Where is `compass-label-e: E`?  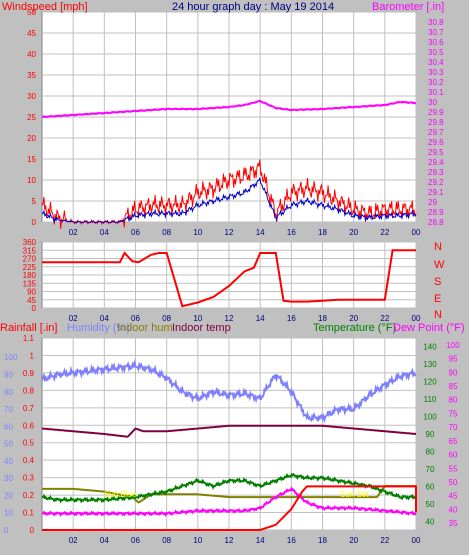
compass-label-e: E is located at coordinates (437, 299).